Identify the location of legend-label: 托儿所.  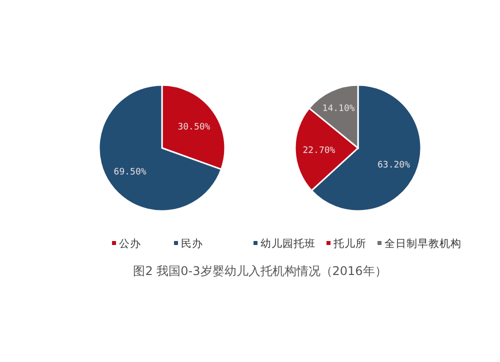
(349, 243).